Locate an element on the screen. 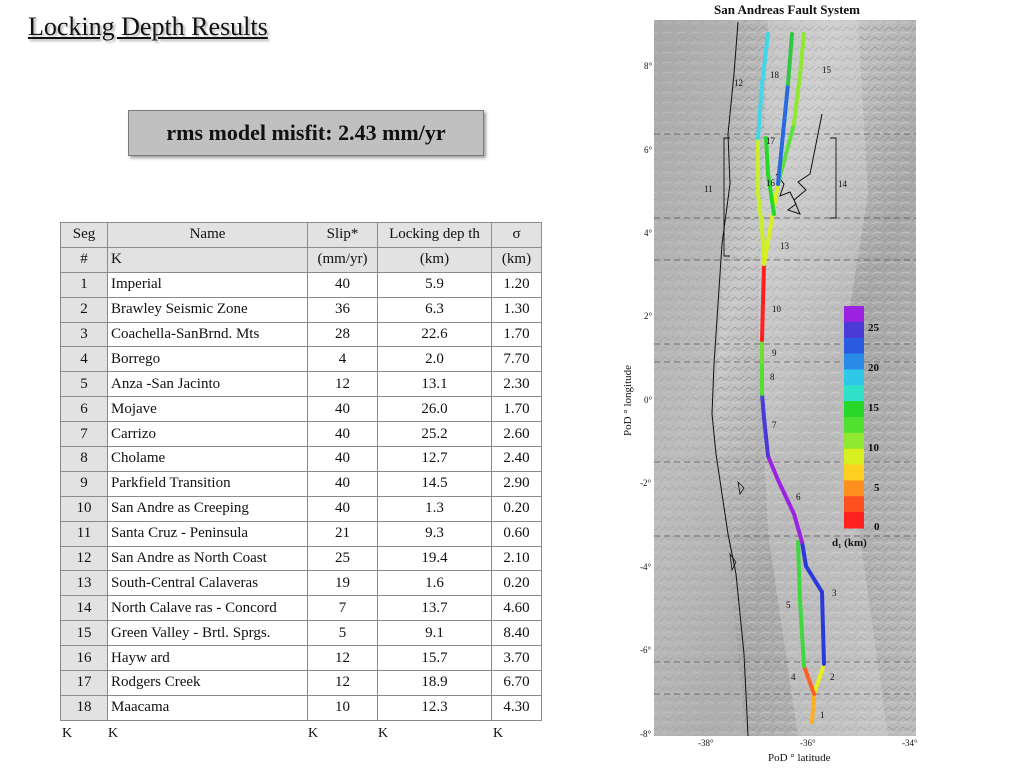 This screenshot has height=768, width=1024. table-row: 4 Borrego 4 2.0 7.70 is located at coordinates (301, 359).